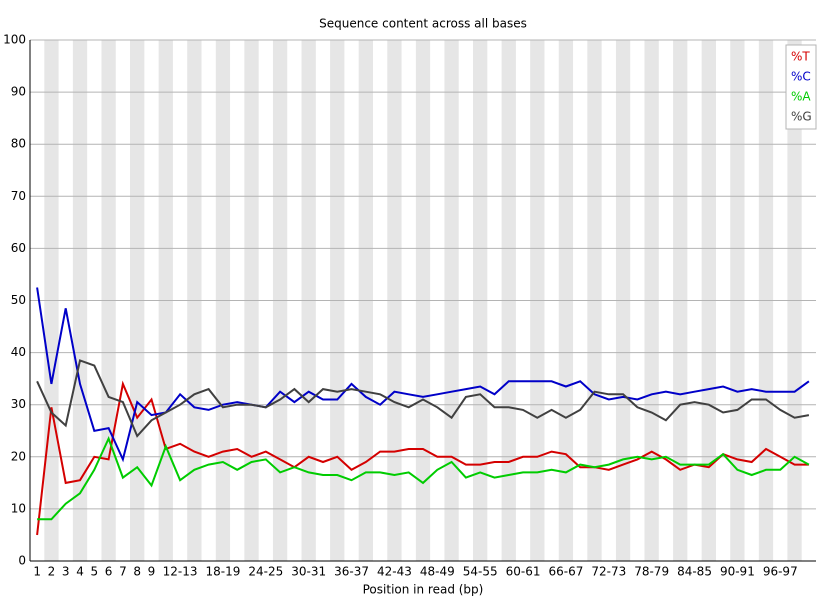  What do you see at coordinates (18, 92) in the screenshot?
I see `y-tick-label: 90` at bounding box center [18, 92].